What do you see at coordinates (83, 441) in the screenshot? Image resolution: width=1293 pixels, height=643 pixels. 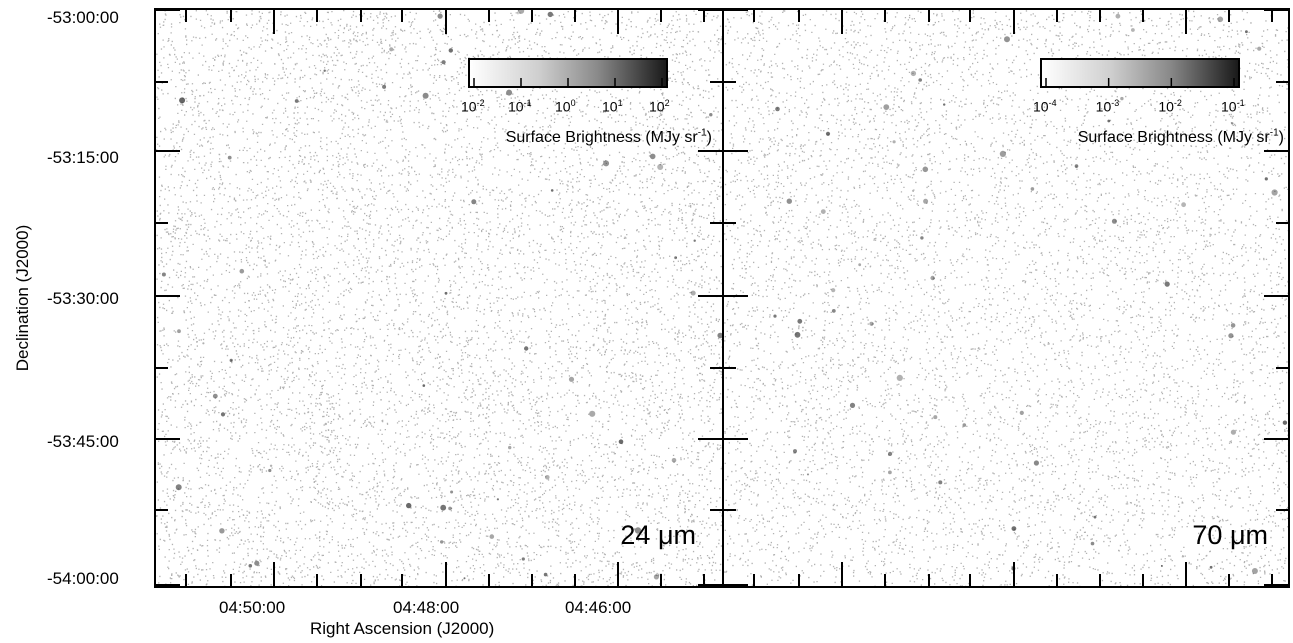 I see `y-tick-label: -53:45:00` at bounding box center [83, 441].